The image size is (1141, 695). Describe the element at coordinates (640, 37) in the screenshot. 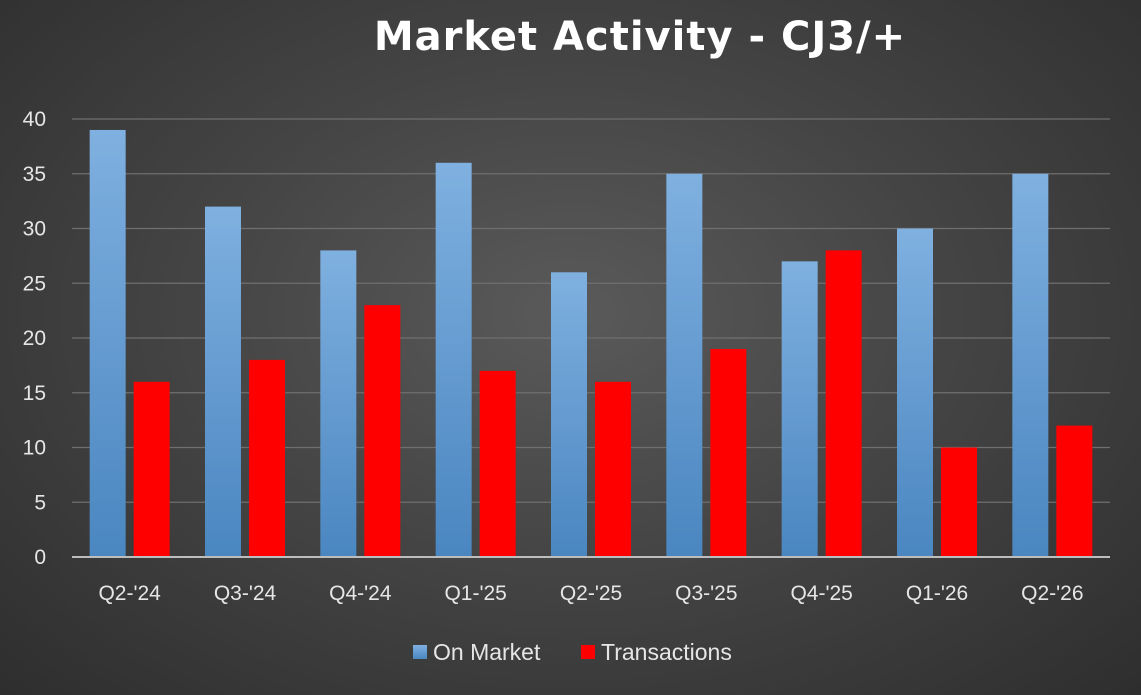

I see `chart-title: Market Activity - CJ3/+` at that location.